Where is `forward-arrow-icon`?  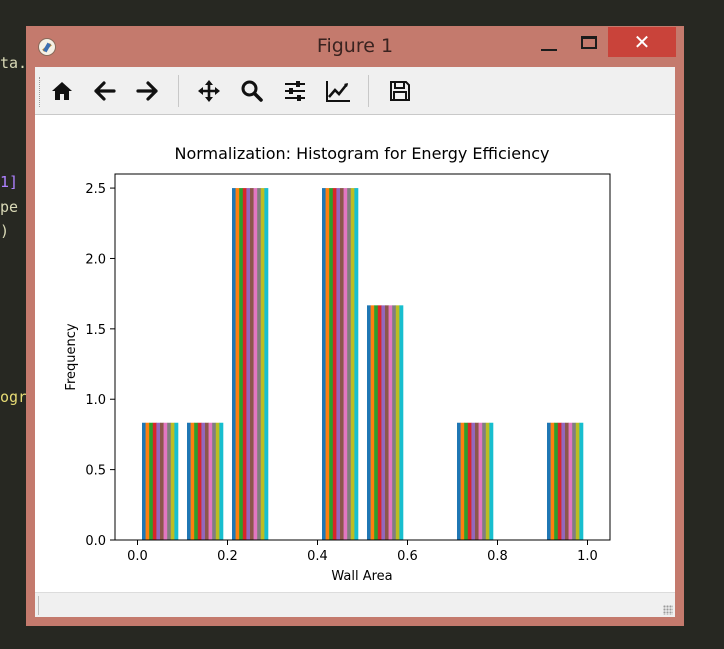 forward-arrow-icon is located at coordinates (147, 91).